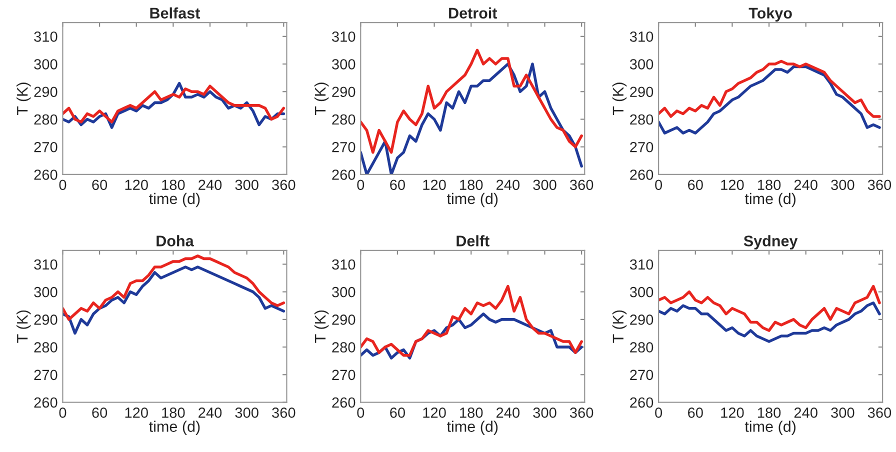 This screenshot has width=896, height=452. What do you see at coordinates (175, 13) in the screenshot?
I see `chart-title: Belfast` at bounding box center [175, 13].